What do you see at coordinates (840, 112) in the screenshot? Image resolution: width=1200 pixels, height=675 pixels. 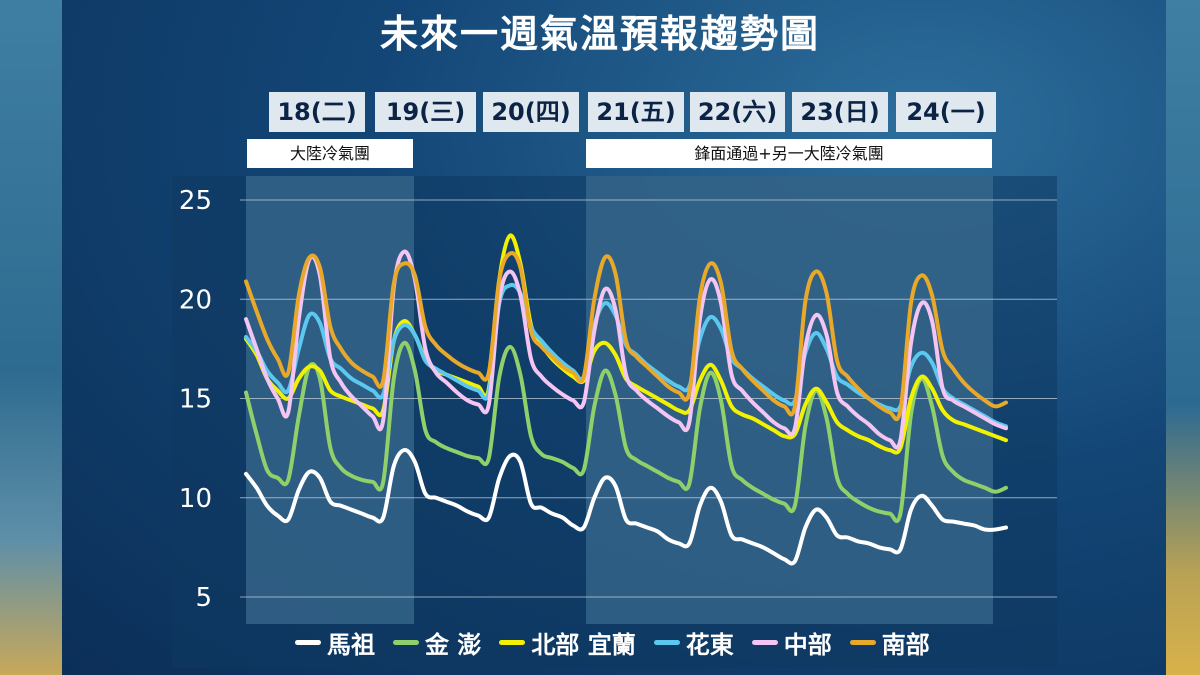 I see `day-label-23: 23(日)` at bounding box center [840, 112].